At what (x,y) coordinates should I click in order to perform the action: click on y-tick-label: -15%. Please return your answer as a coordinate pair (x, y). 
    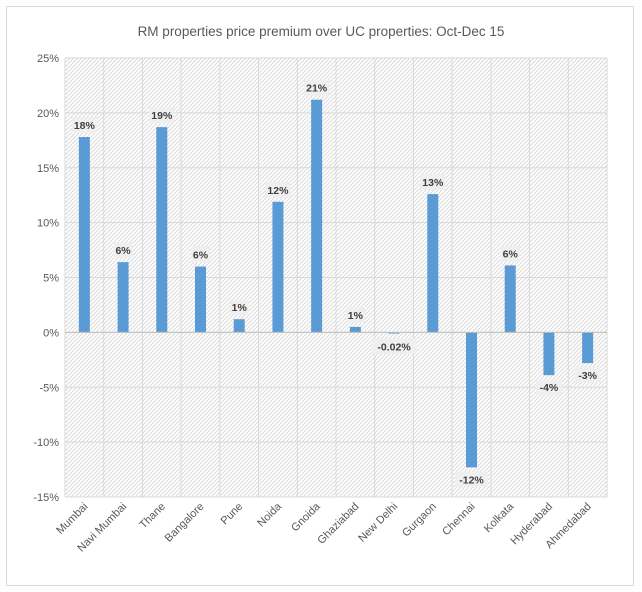
    Looking at the image, I should click on (46, 498).